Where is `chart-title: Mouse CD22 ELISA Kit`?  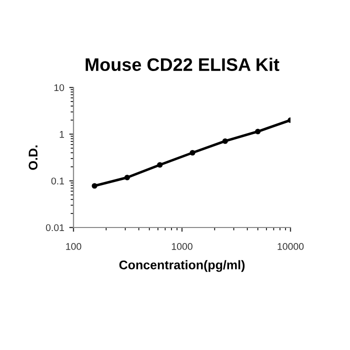
chart-title: Mouse CD22 ELISA Kit is located at coordinates (183, 65).